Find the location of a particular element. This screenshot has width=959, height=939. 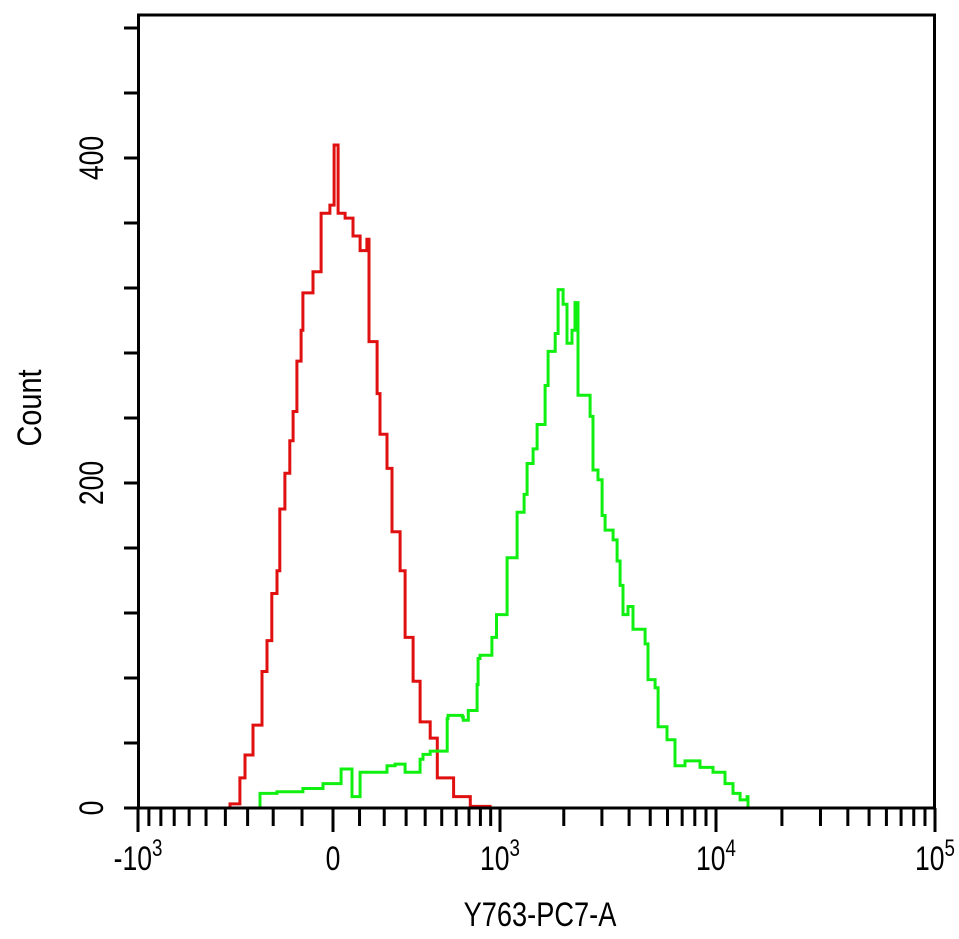

x-tick-label: 0 is located at coordinates (333, 859).